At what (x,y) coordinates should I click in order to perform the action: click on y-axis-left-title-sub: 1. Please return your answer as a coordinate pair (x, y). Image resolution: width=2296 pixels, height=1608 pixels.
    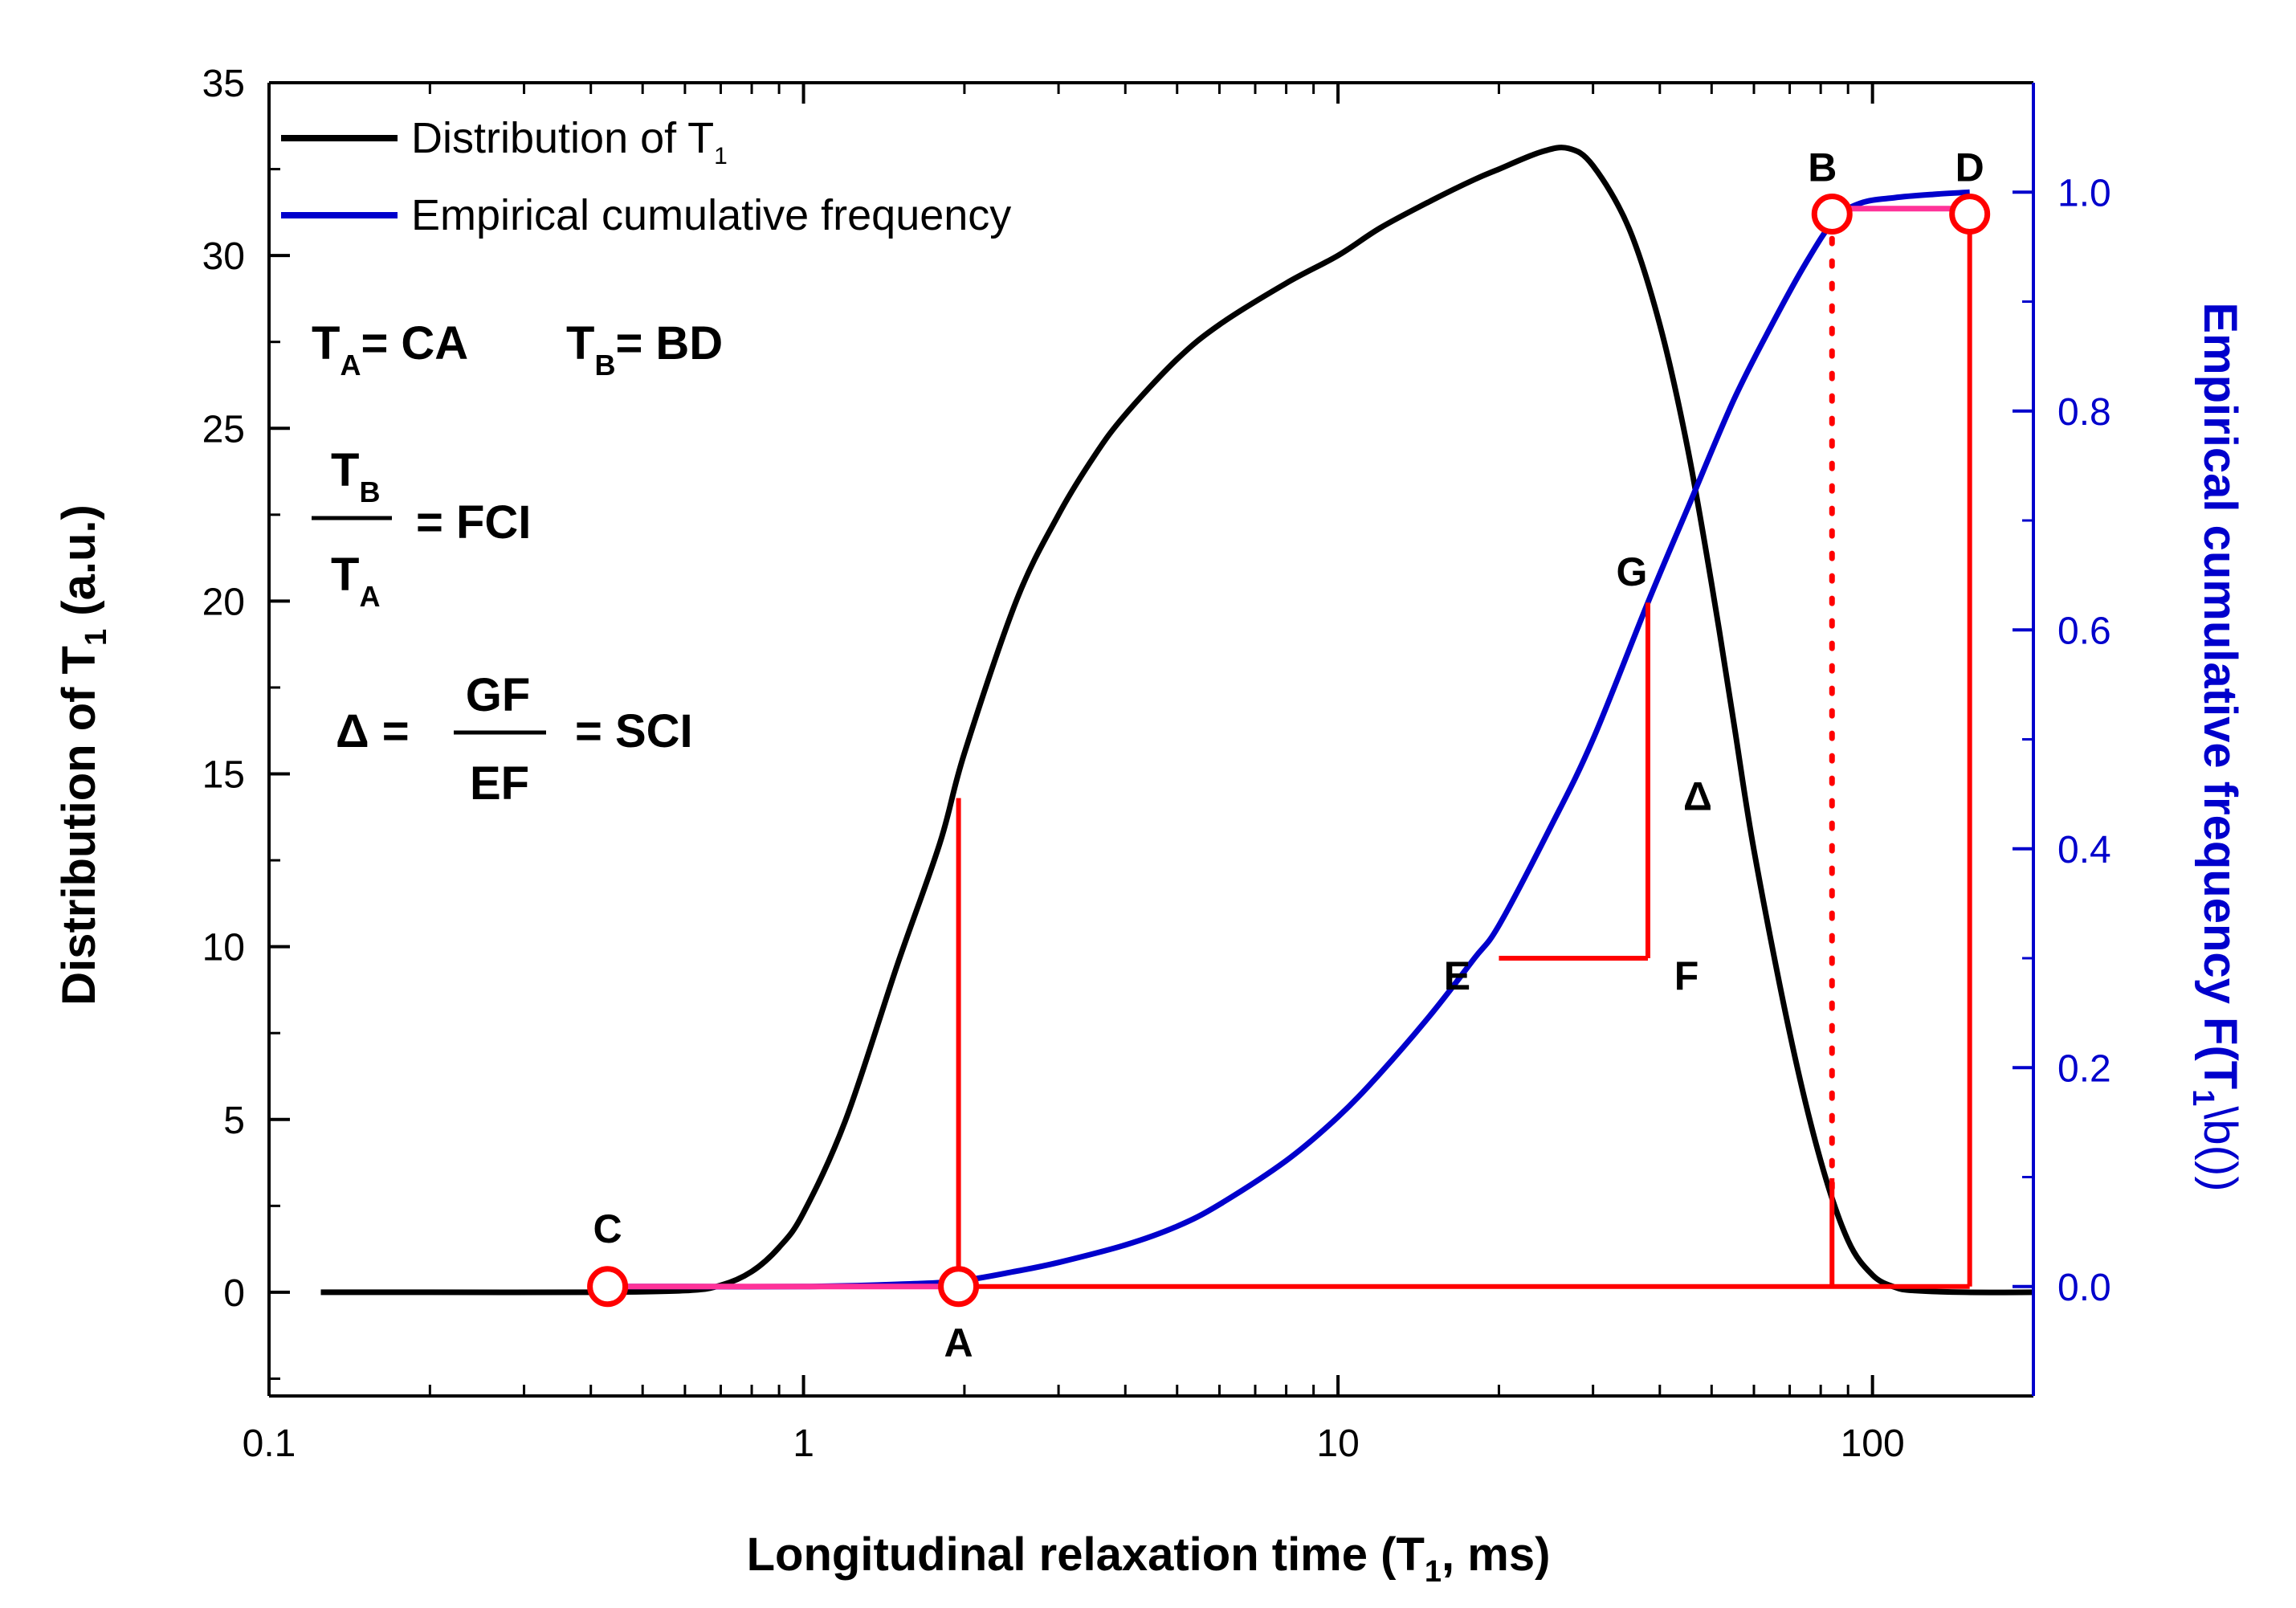
    Looking at the image, I should click on (97, 637).